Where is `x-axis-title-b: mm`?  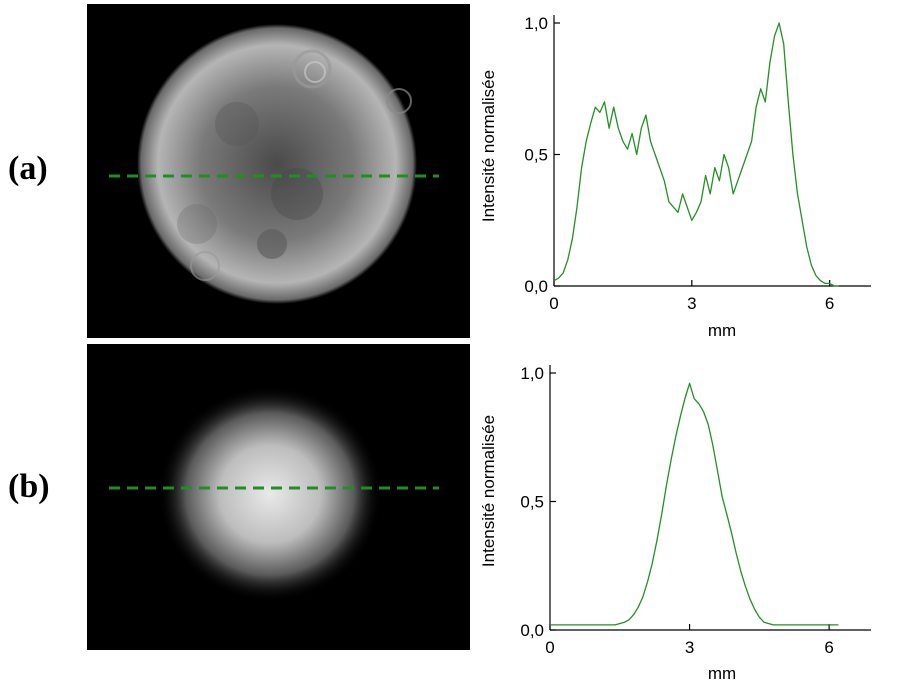 x-axis-title-b: mm is located at coordinates (722, 673).